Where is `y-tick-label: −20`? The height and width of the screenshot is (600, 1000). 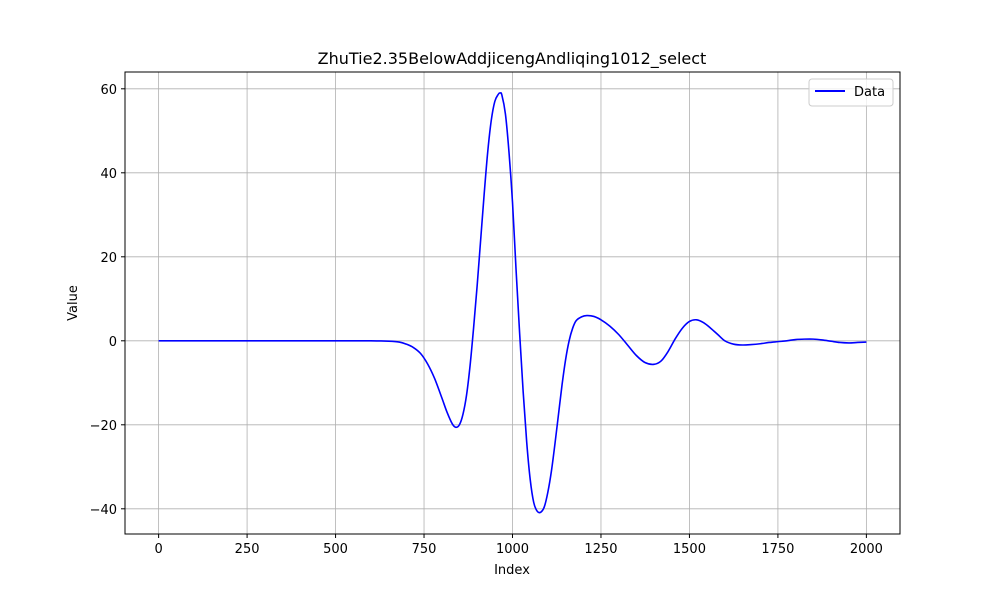
y-tick-label: −20 is located at coordinates (103, 426).